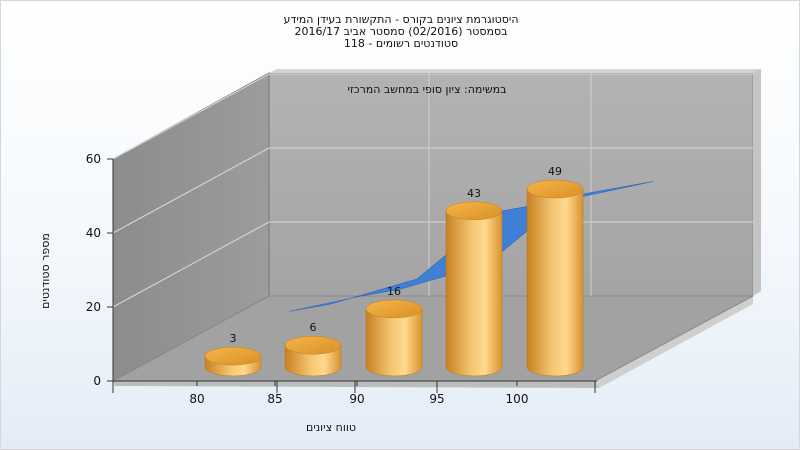 This screenshot has height=451, width=800. What do you see at coordinates (517, 399) in the screenshot?
I see `x-tick-label: 100` at bounding box center [517, 399].